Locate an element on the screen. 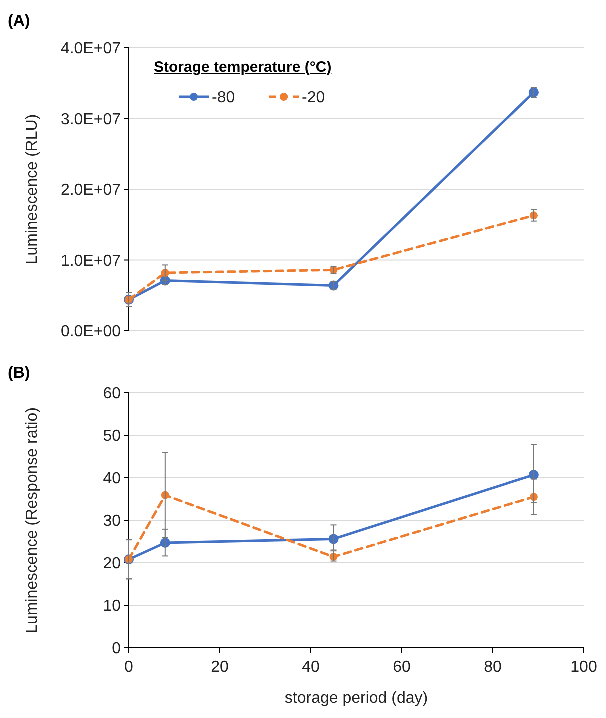 The image size is (606, 718). x-tick-label: 80 is located at coordinates (493, 667).